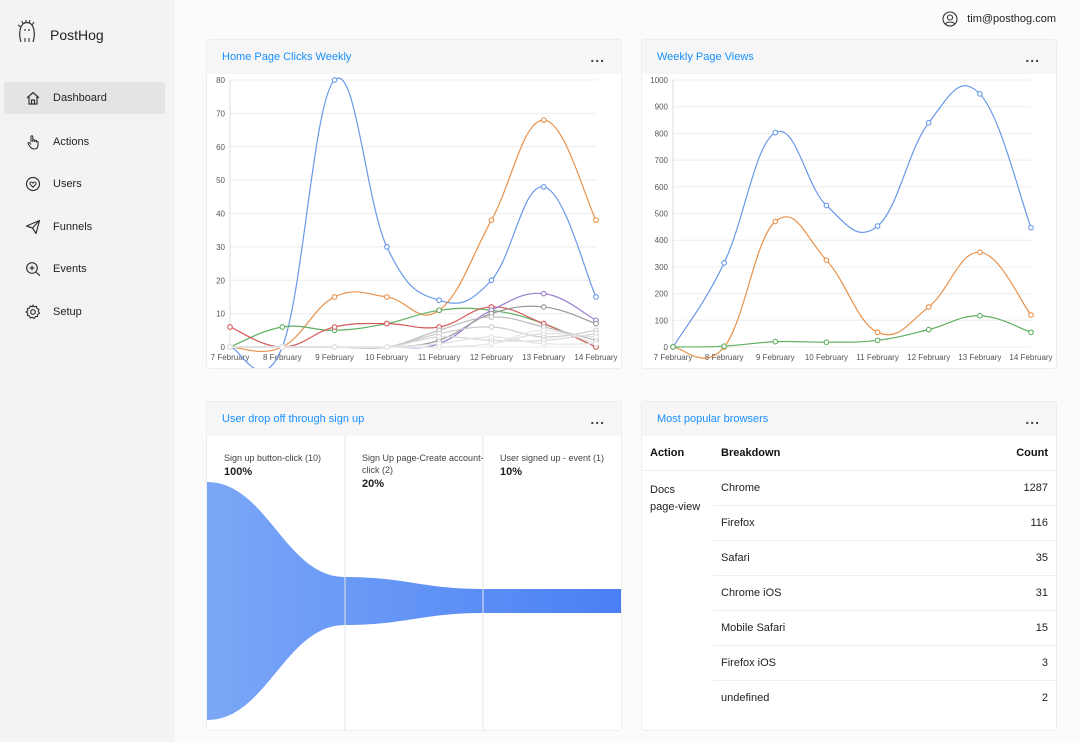  Describe the element at coordinates (70, 269) in the screenshot. I see `sidebar-item-label: Events` at that location.